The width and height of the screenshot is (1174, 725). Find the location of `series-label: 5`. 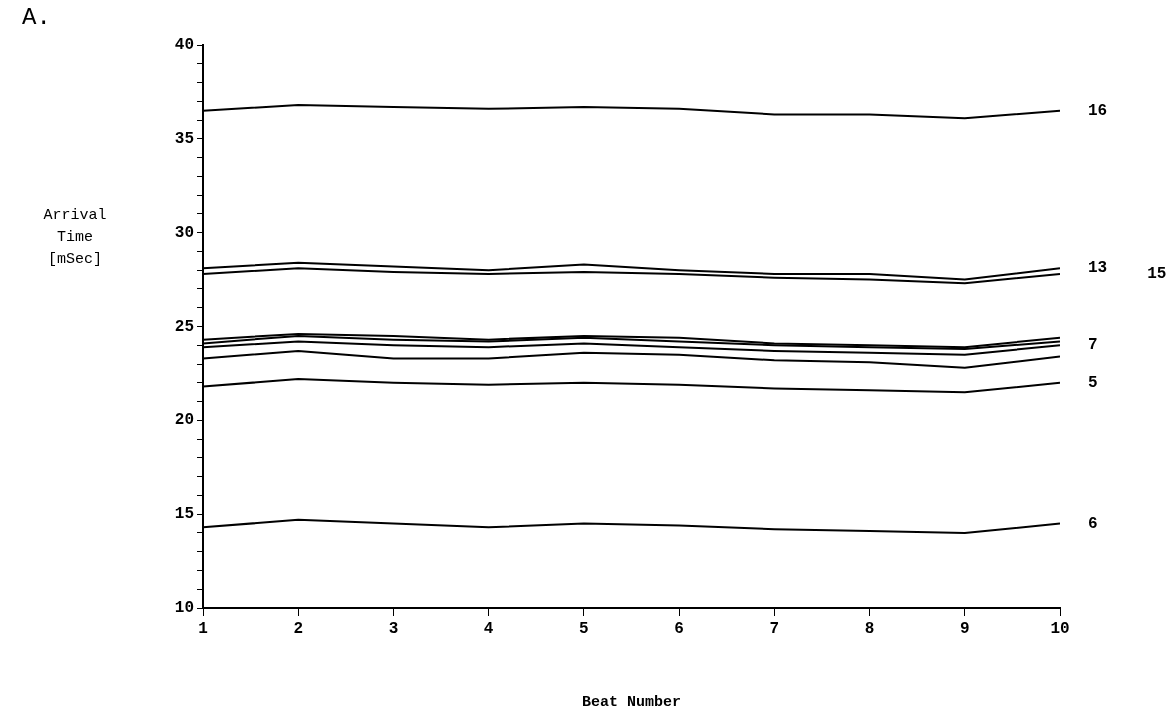

series-label: 5 is located at coordinates (1093, 382).